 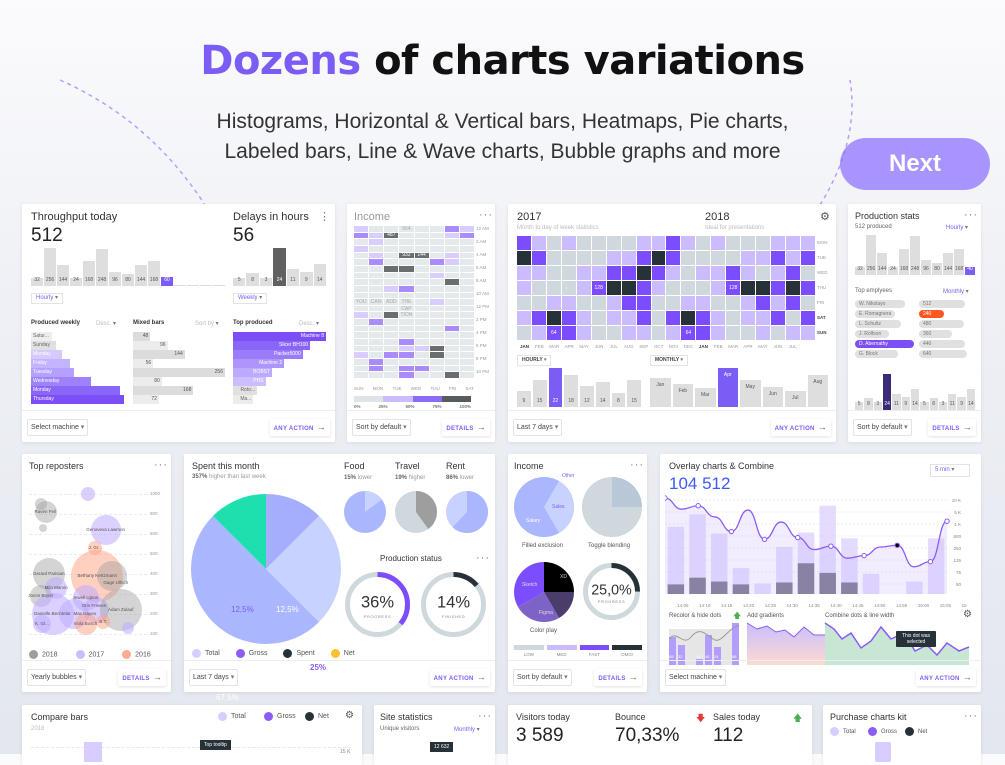 I want to click on production-period-dropdown: Hourly, so click(x=957, y=227).